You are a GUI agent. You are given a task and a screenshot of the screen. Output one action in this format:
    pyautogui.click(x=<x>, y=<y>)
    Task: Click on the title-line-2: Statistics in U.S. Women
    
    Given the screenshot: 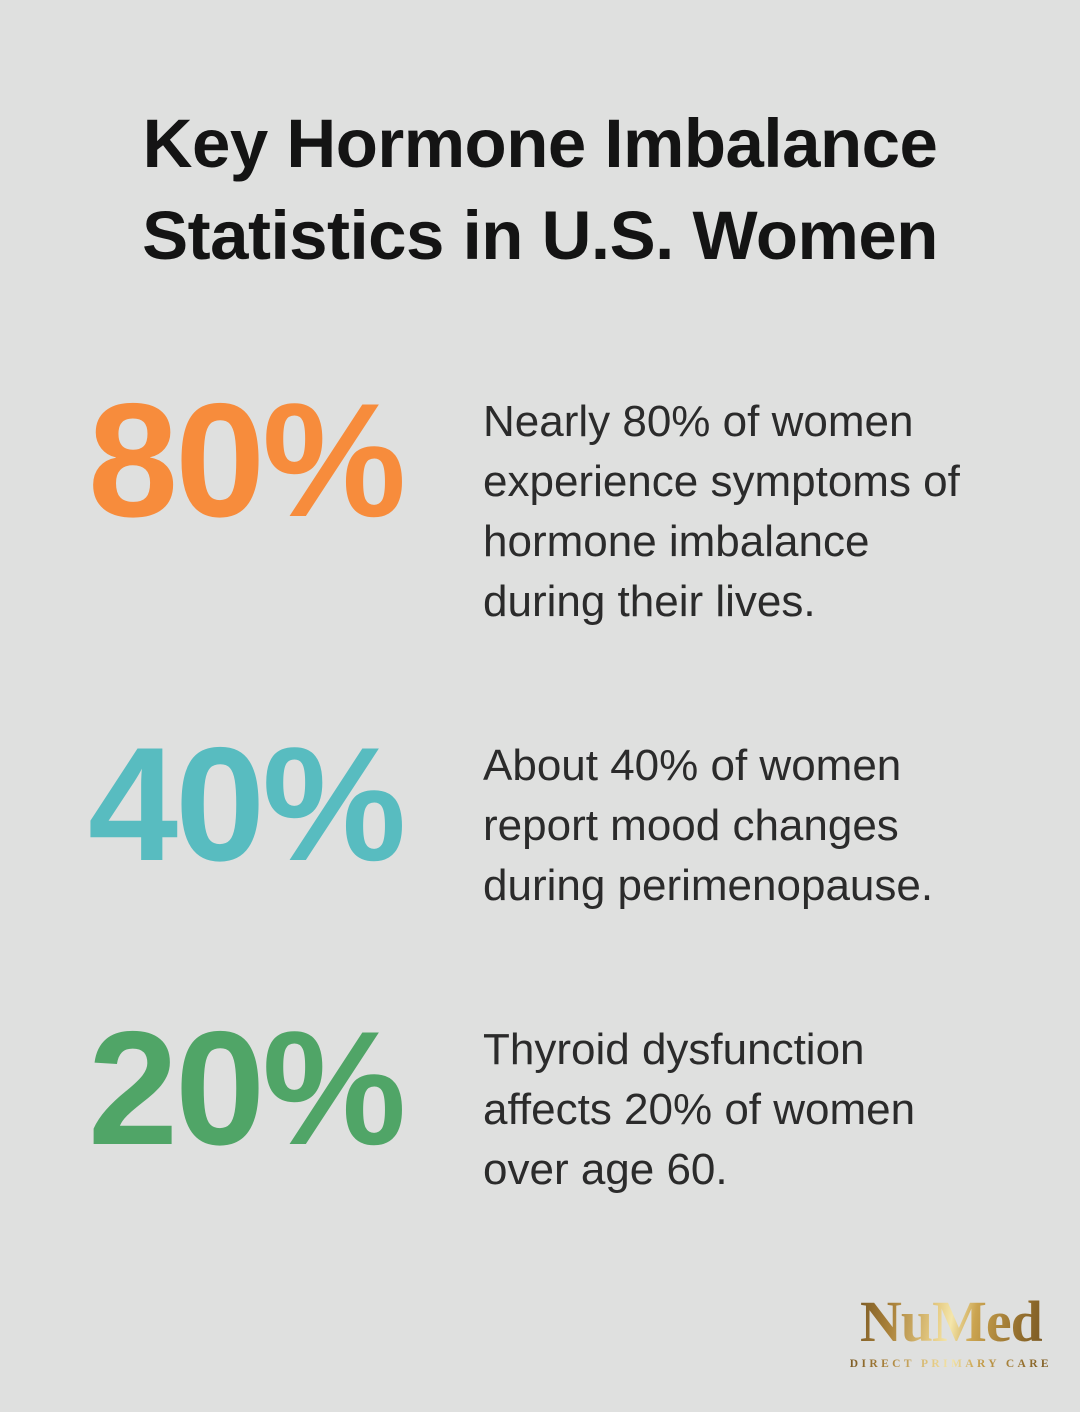 What is the action you would take?
    pyautogui.click(x=540, y=235)
    